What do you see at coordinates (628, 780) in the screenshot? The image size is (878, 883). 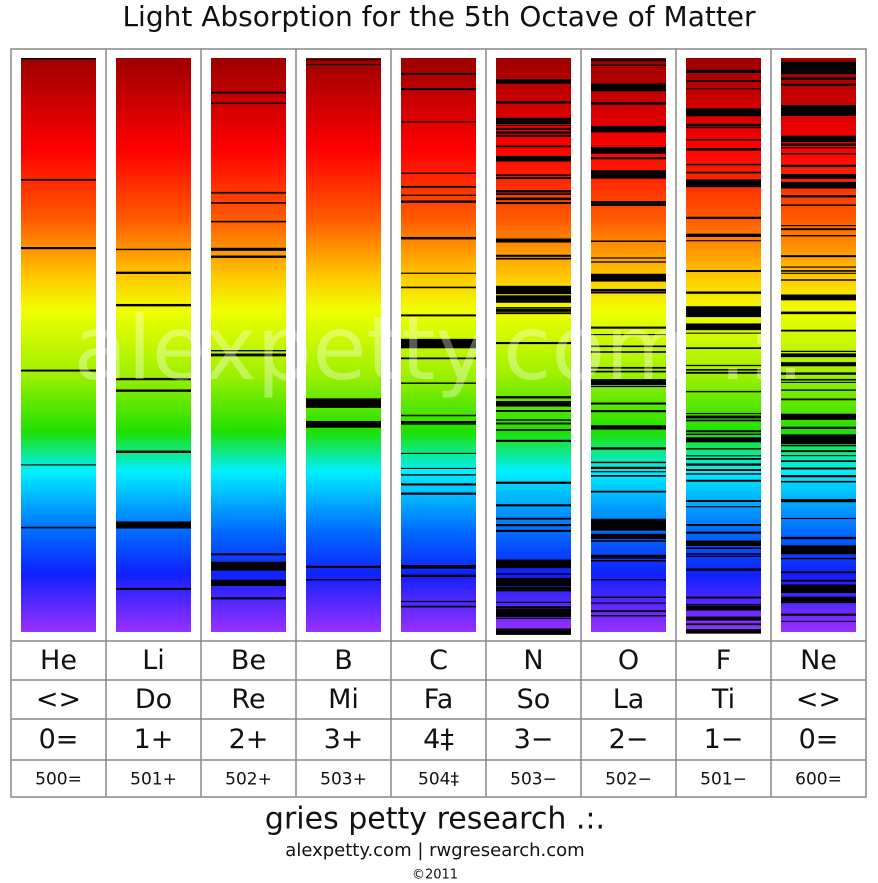 I see `cell-number: 502−` at bounding box center [628, 780].